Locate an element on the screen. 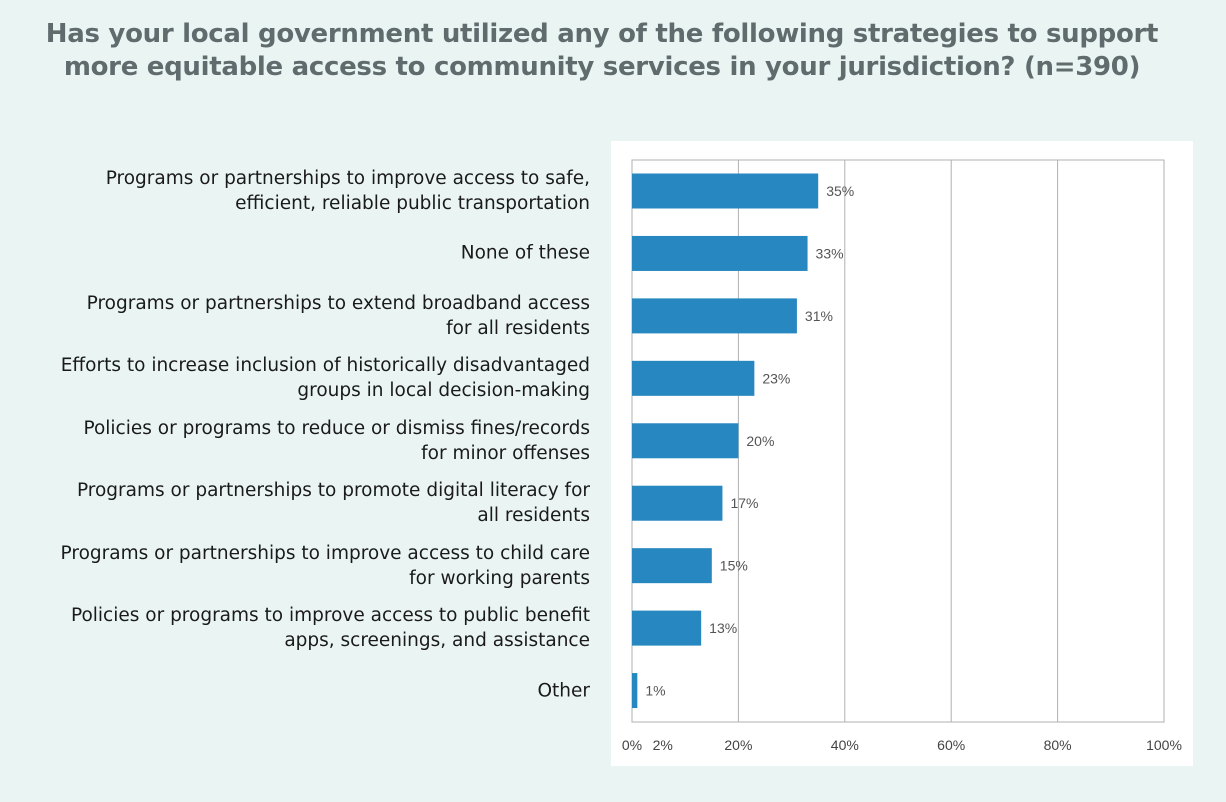  category-label: None of these is located at coordinates (295, 253).